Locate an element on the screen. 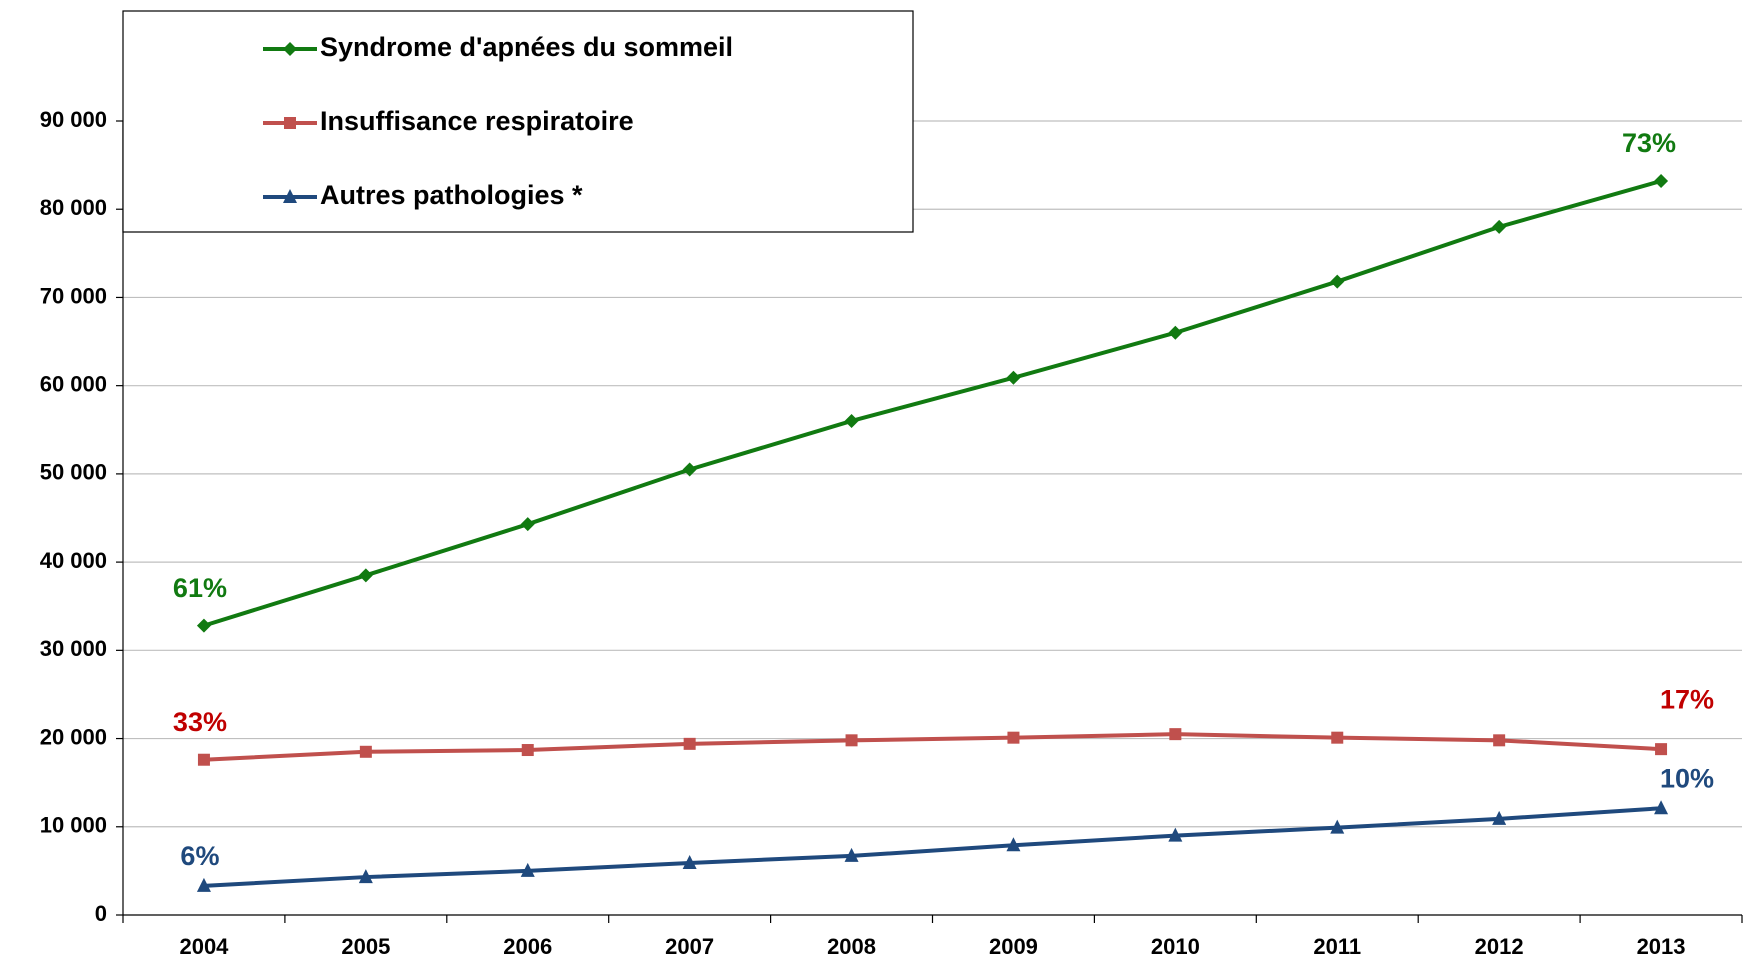 This screenshot has width=1751, height=960. y-tick-label: 40 000 is located at coordinates (73, 560).